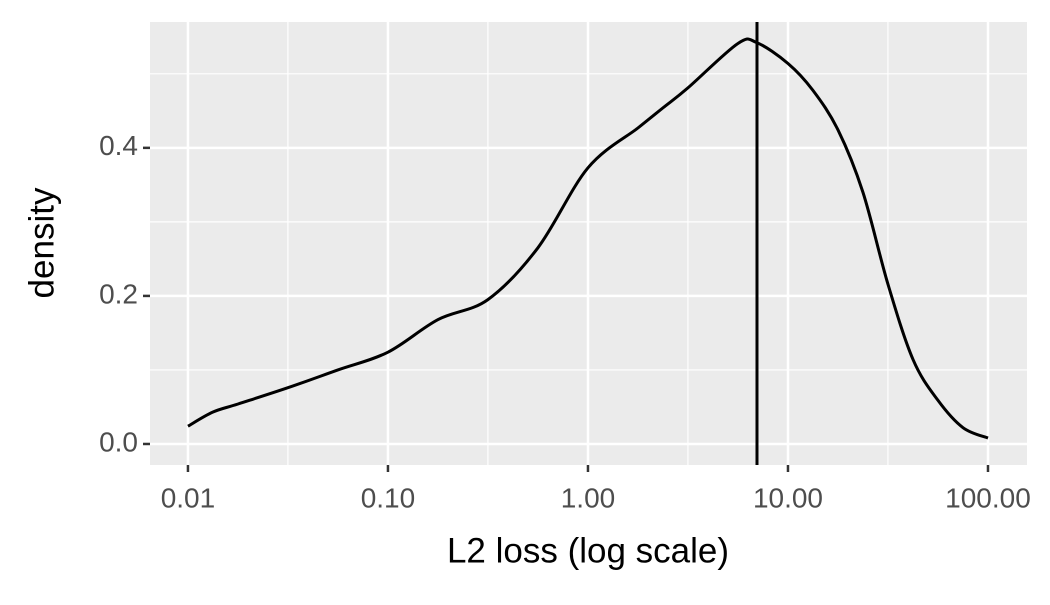 The height and width of the screenshot is (605, 1050). What do you see at coordinates (788, 497) in the screenshot?
I see `x-tick-label: 10.00` at bounding box center [788, 497].